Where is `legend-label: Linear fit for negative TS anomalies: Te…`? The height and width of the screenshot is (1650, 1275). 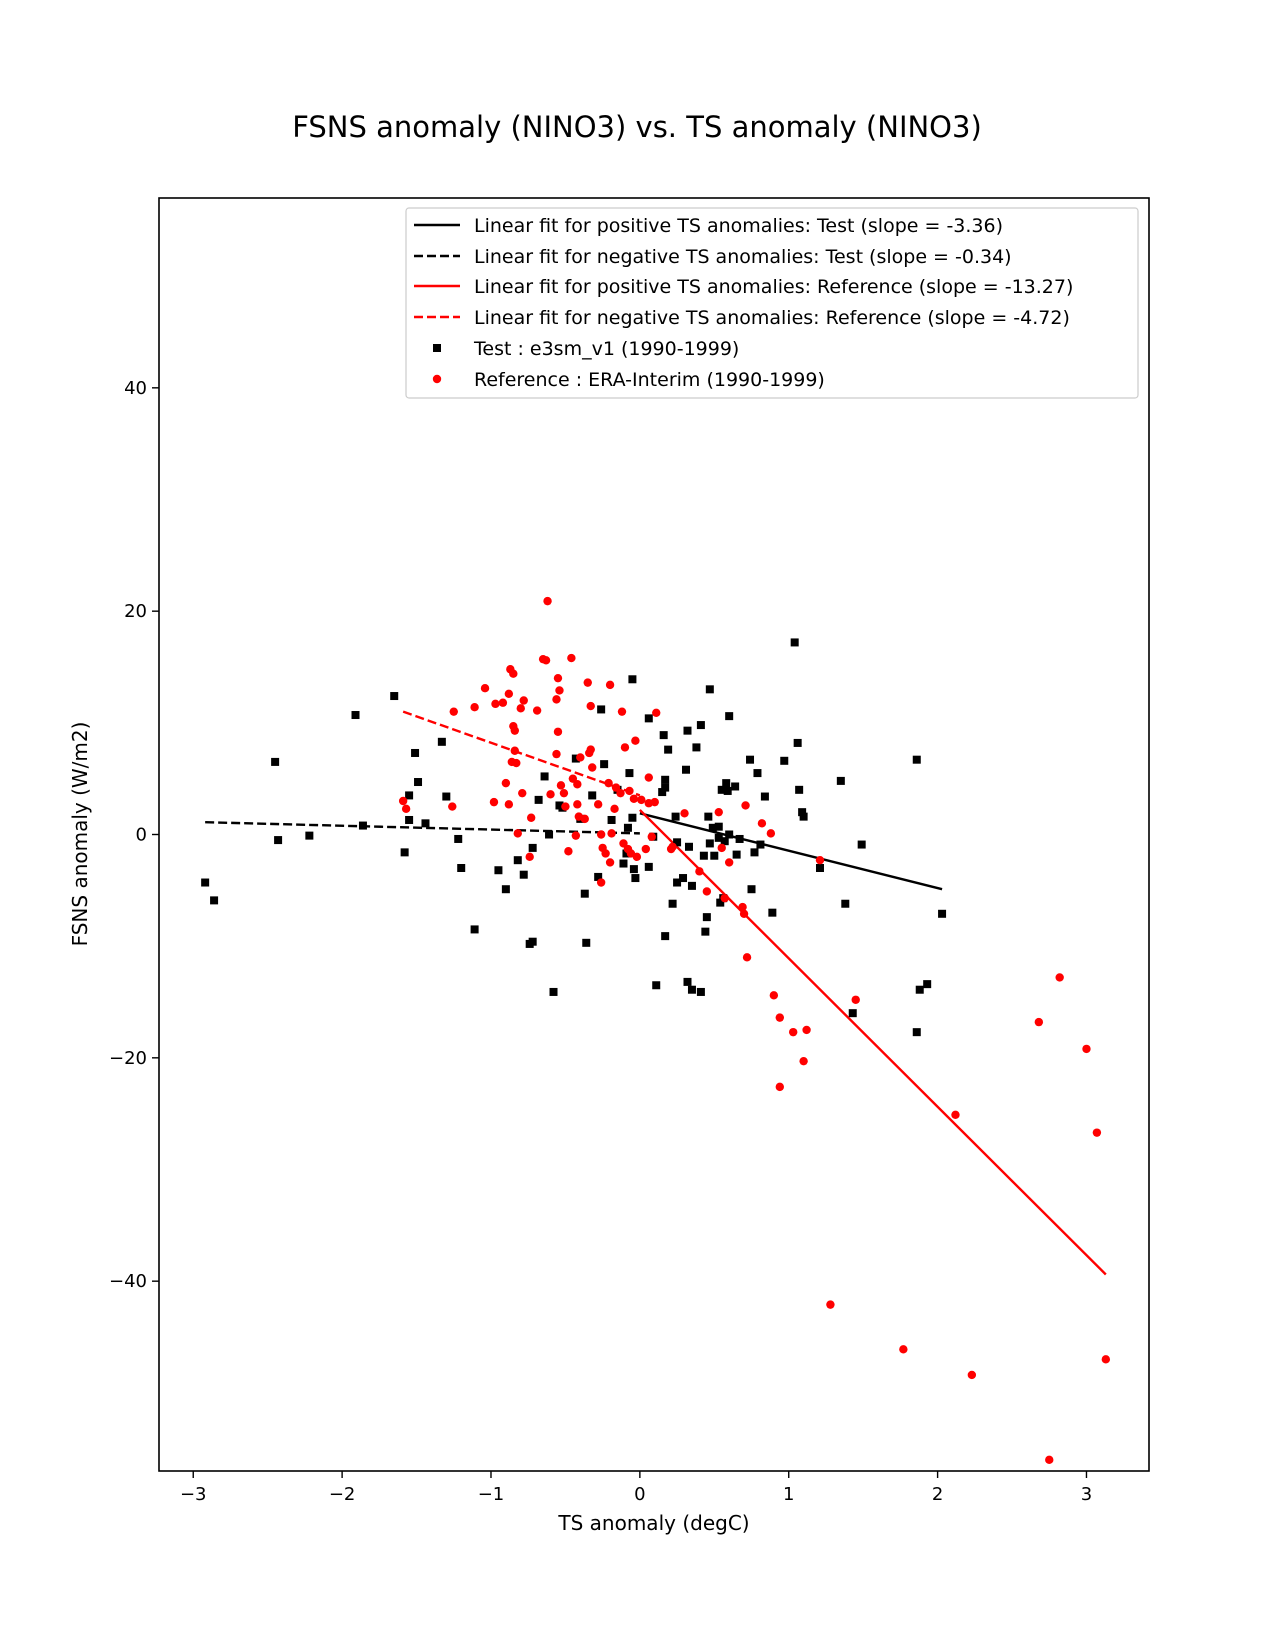 legend-label: Linear fit for negative TS anomalies: Te… is located at coordinates (743, 257).